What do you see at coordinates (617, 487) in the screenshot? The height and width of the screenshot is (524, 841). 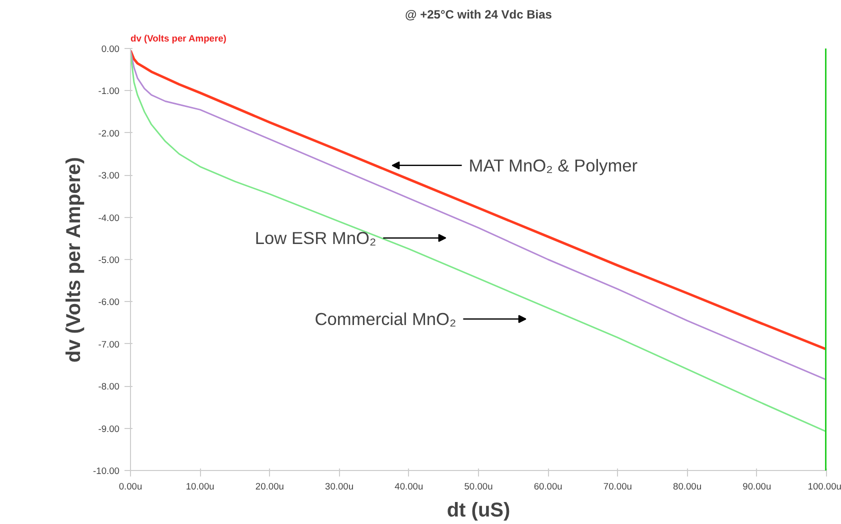 I see `x-tick-label: 70.00u` at bounding box center [617, 487].